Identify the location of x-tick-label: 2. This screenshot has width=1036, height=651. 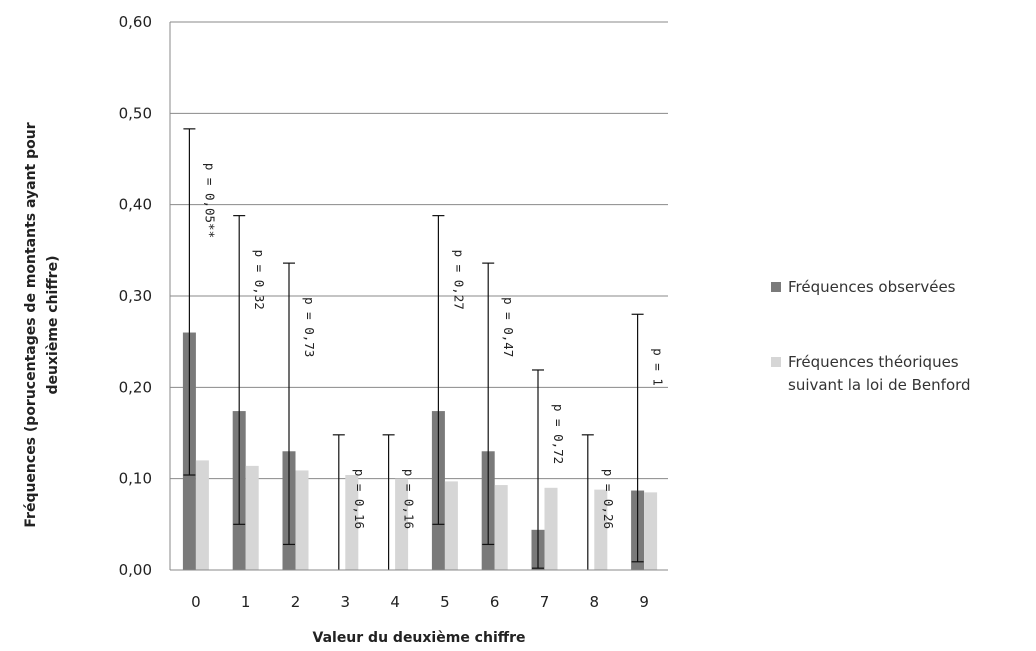
(296, 602).